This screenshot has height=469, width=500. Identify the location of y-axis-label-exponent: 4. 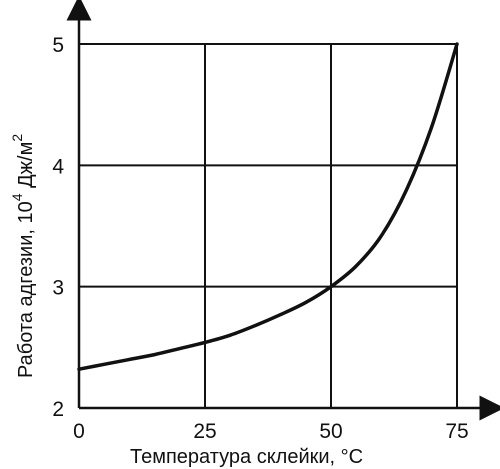
(17, 197).